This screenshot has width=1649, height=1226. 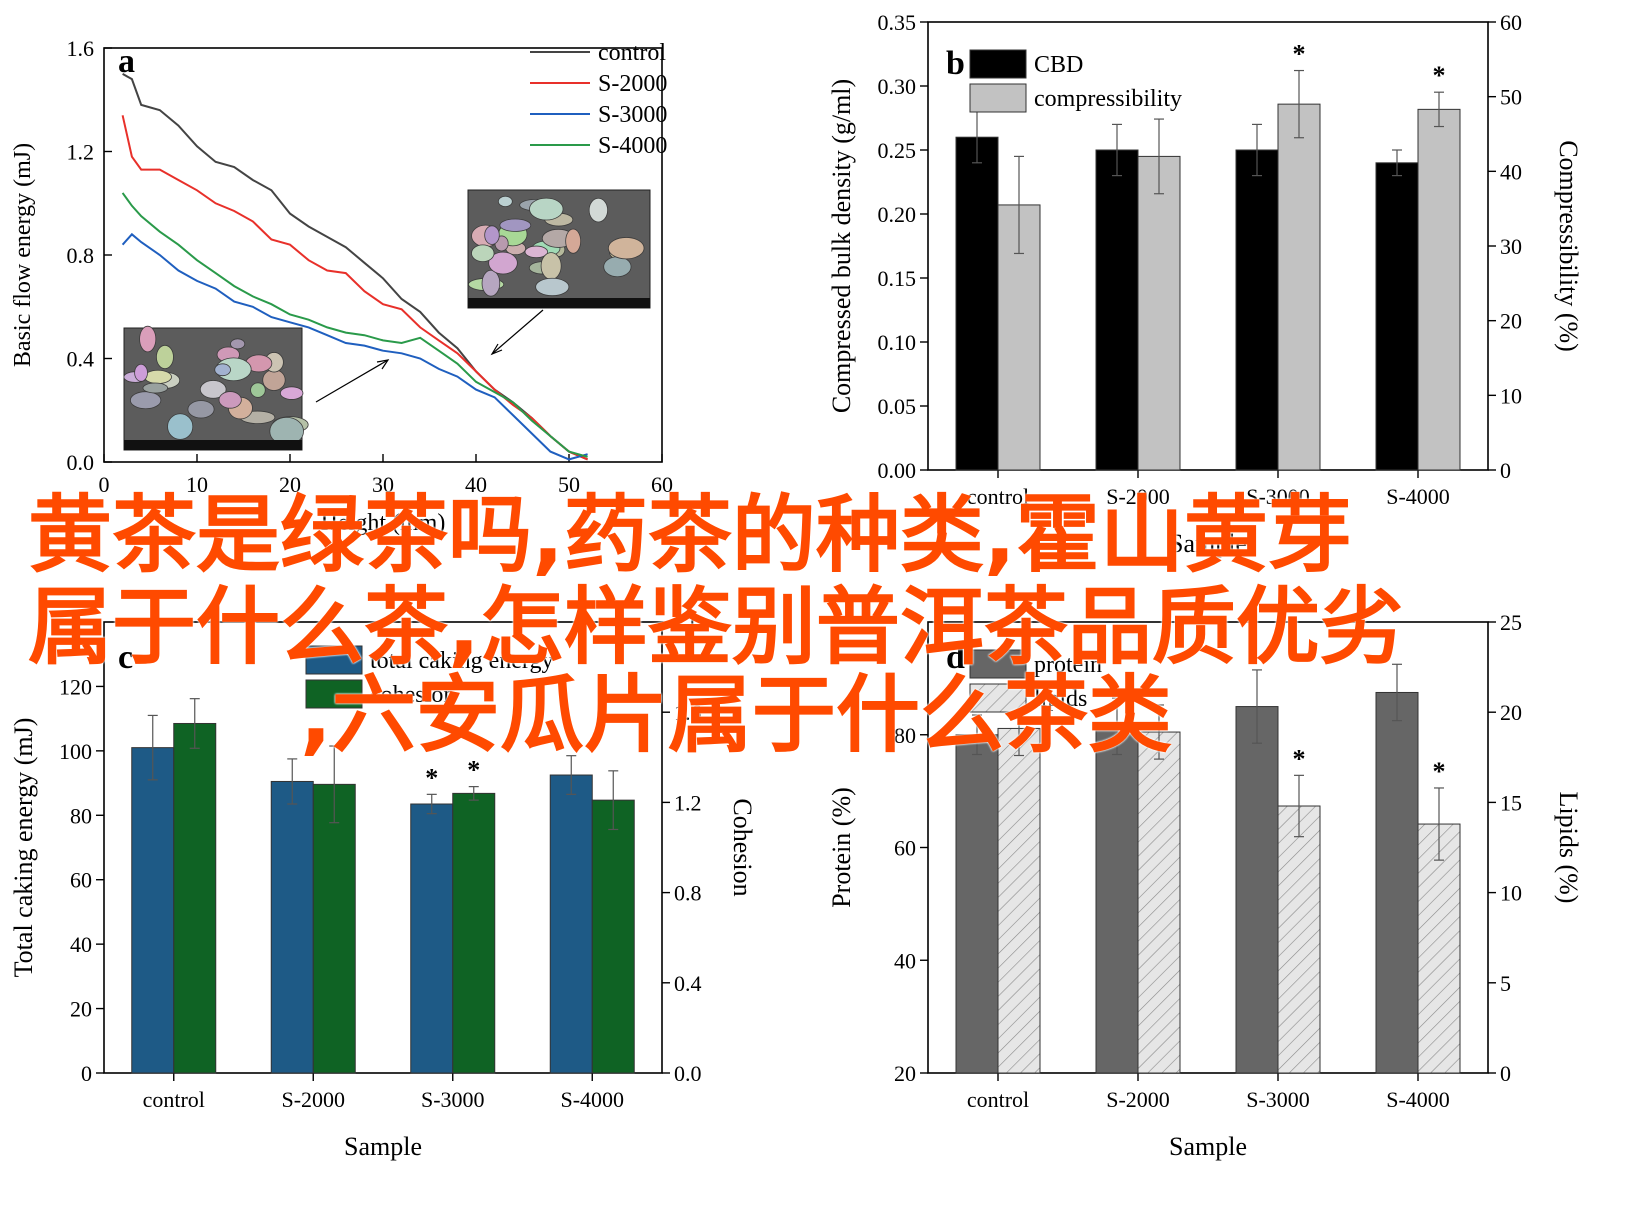 What do you see at coordinates (86, 1073) in the screenshot?
I see `y-tick-label: 0` at bounding box center [86, 1073].